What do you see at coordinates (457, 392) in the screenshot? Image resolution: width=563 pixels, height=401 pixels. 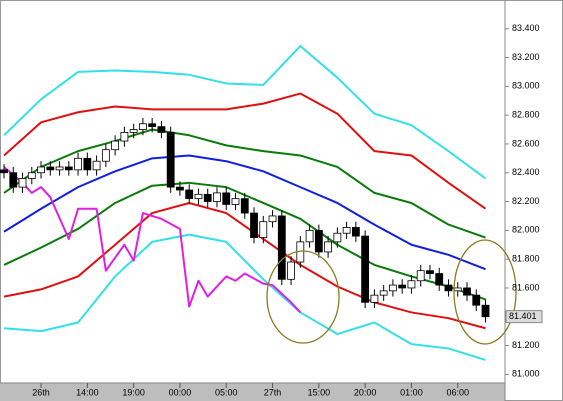 I see `x-tick-label: 06:00` at bounding box center [457, 392].